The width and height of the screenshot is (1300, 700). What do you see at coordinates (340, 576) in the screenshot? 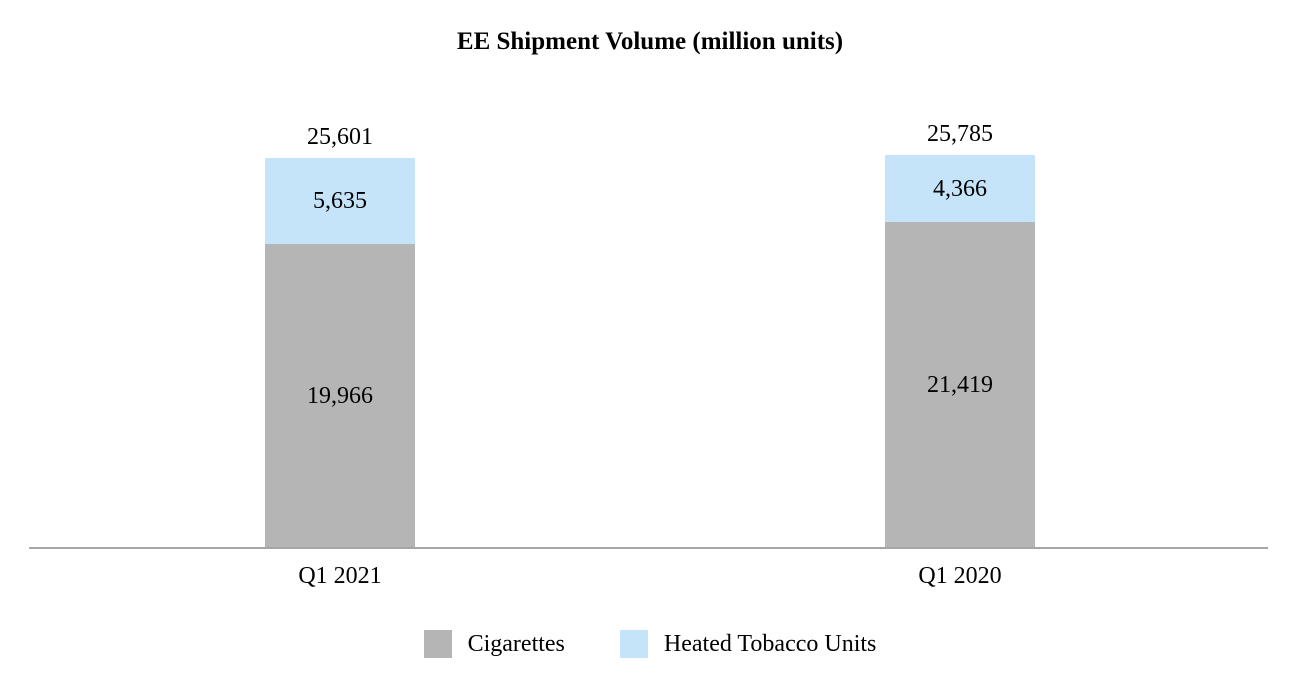
I see `x-axis-category-label: Q1 2021` at bounding box center [340, 576].